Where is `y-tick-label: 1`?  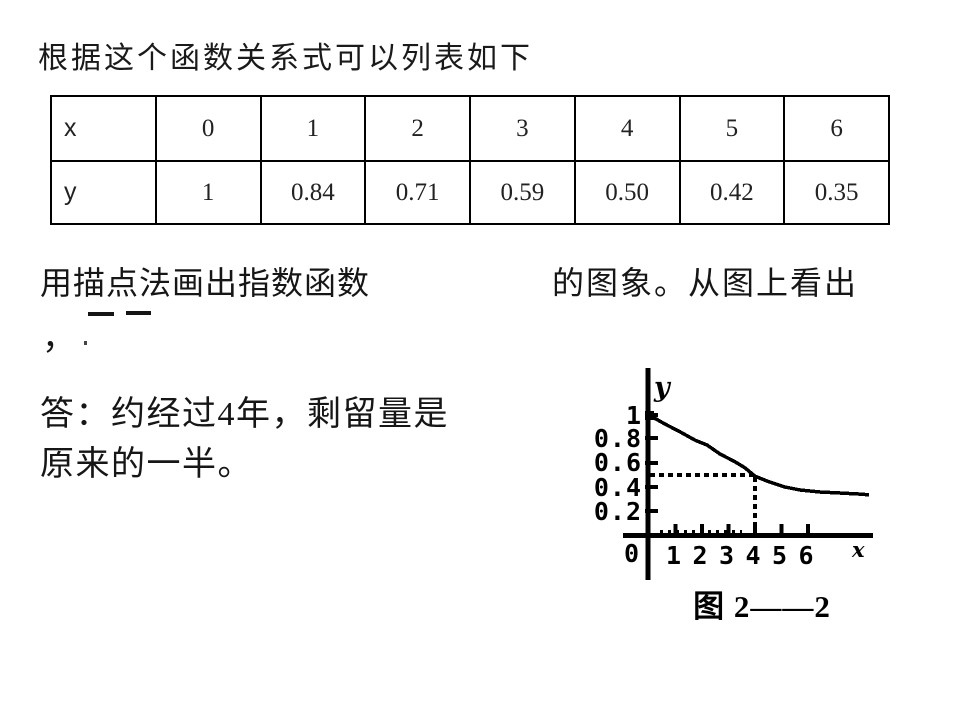
y-tick-label: 1 is located at coordinates (634, 415).